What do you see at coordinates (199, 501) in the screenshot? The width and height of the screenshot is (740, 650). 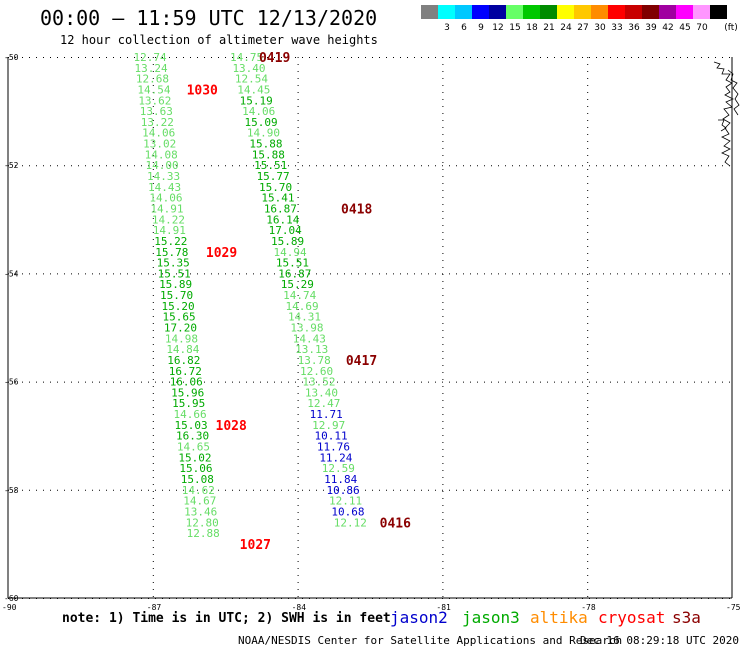 I see `wave-height-value: 14.67` at bounding box center [199, 501].